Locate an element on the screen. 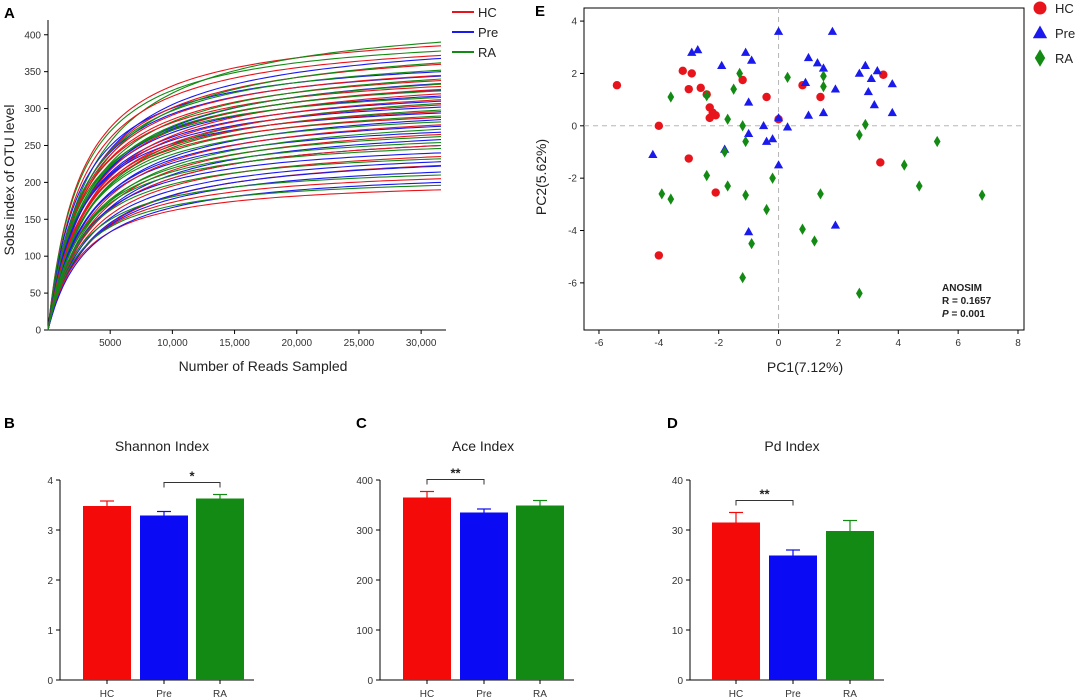  bar-y-tick-label: 3 is located at coordinates (50, 531).